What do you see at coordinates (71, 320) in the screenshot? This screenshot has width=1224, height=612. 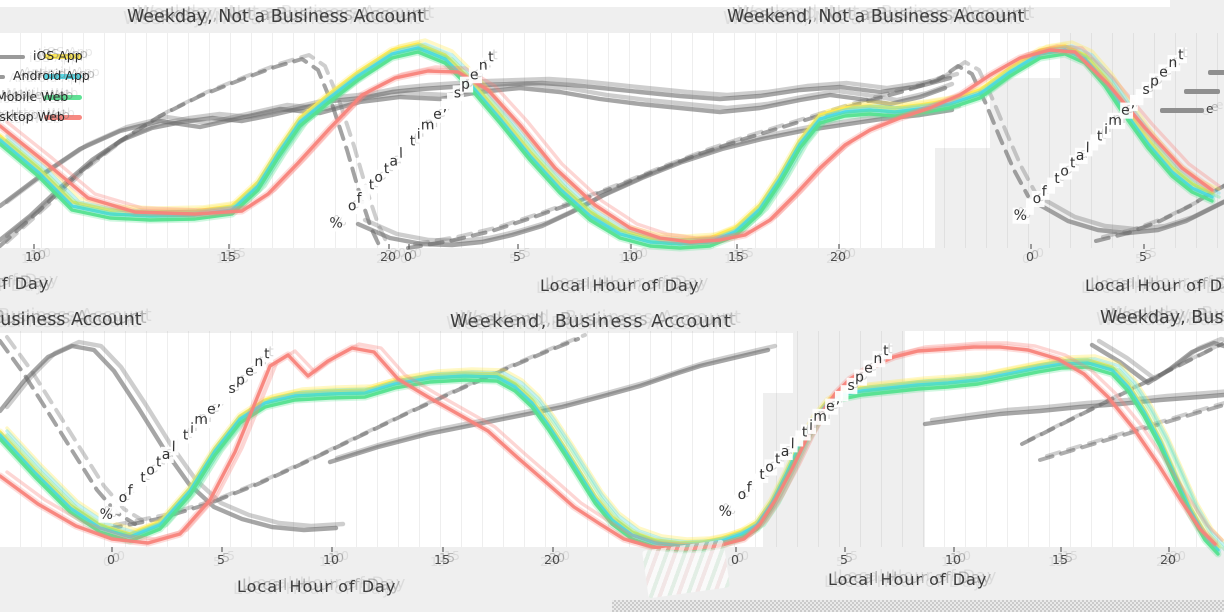 I see `title-weekday-business-left-clipped: Weekday, Business Account` at bounding box center [71, 320].